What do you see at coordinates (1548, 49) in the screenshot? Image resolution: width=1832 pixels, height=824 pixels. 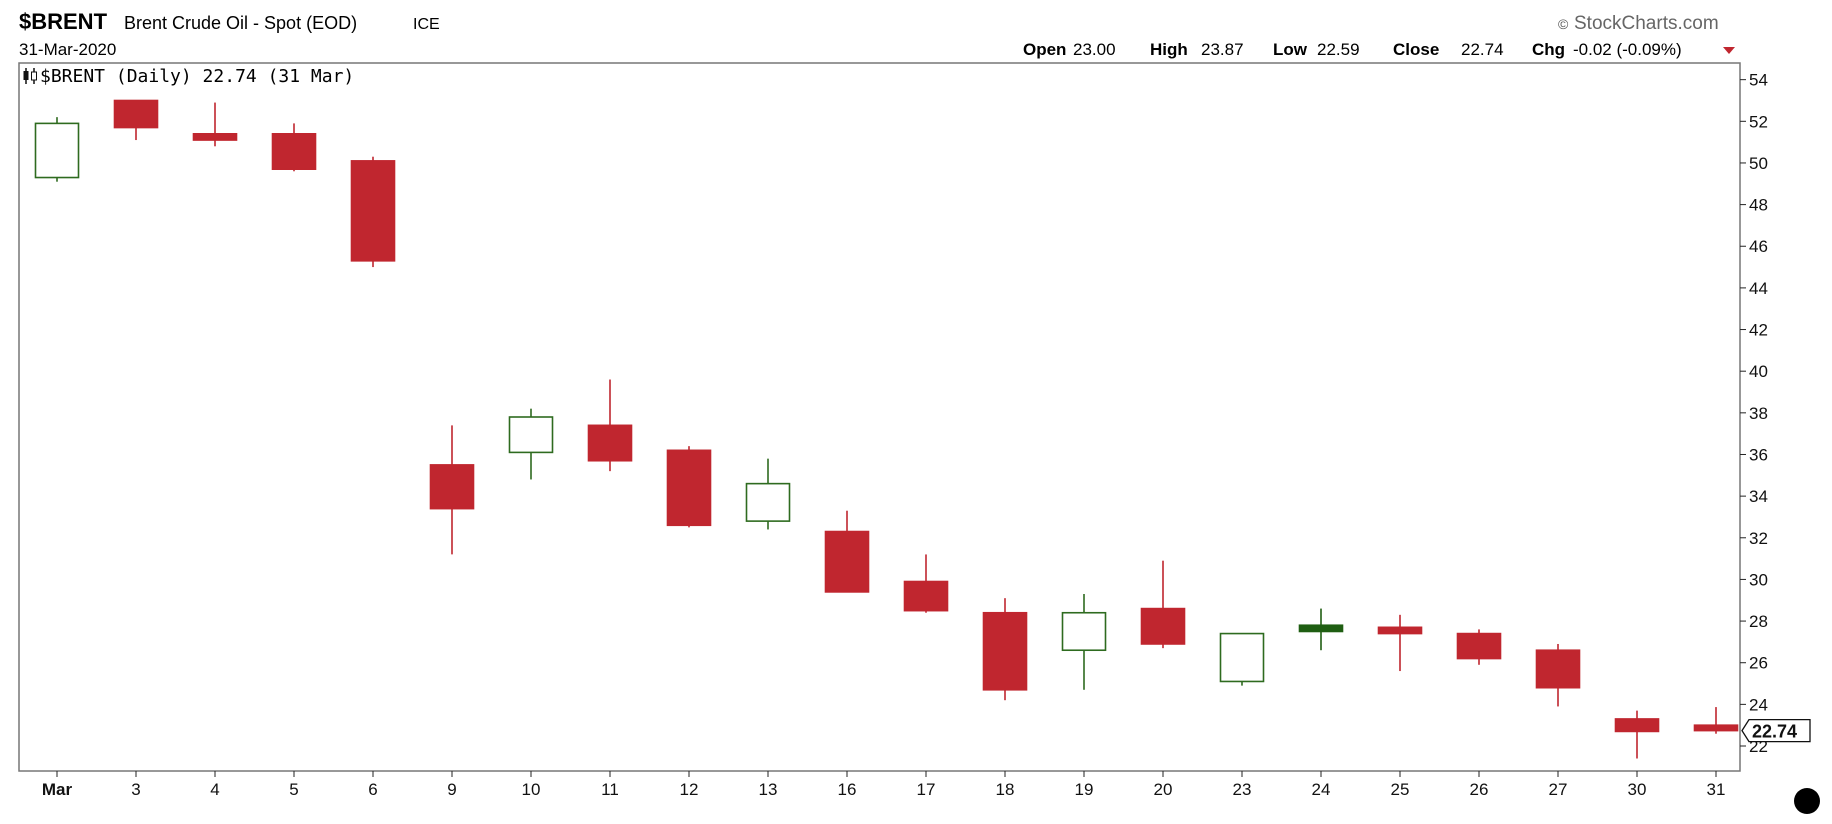 I see `chg-label: Chg` at bounding box center [1548, 49].